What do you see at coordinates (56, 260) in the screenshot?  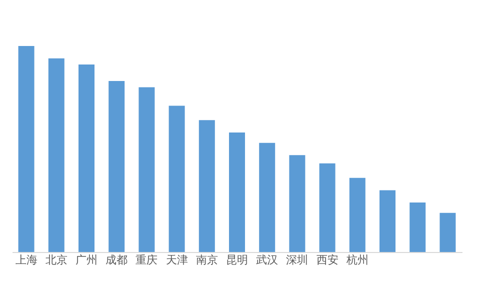 I see `x-tick-label: 北京` at bounding box center [56, 260].